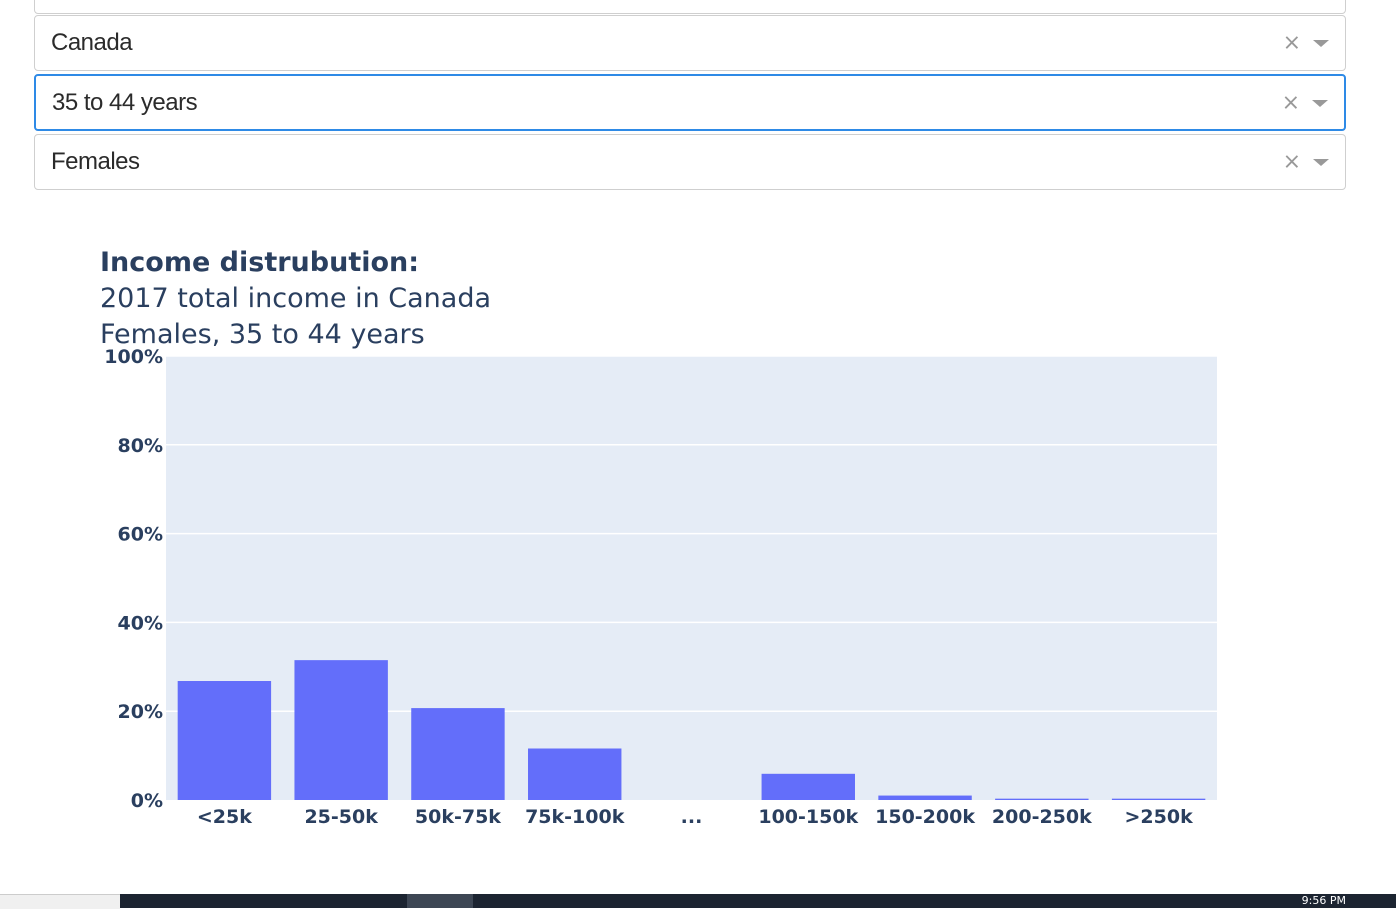  What do you see at coordinates (140, 535) in the screenshot?
I see `y-tick-label: 60%` at bounding box center [140, 535].